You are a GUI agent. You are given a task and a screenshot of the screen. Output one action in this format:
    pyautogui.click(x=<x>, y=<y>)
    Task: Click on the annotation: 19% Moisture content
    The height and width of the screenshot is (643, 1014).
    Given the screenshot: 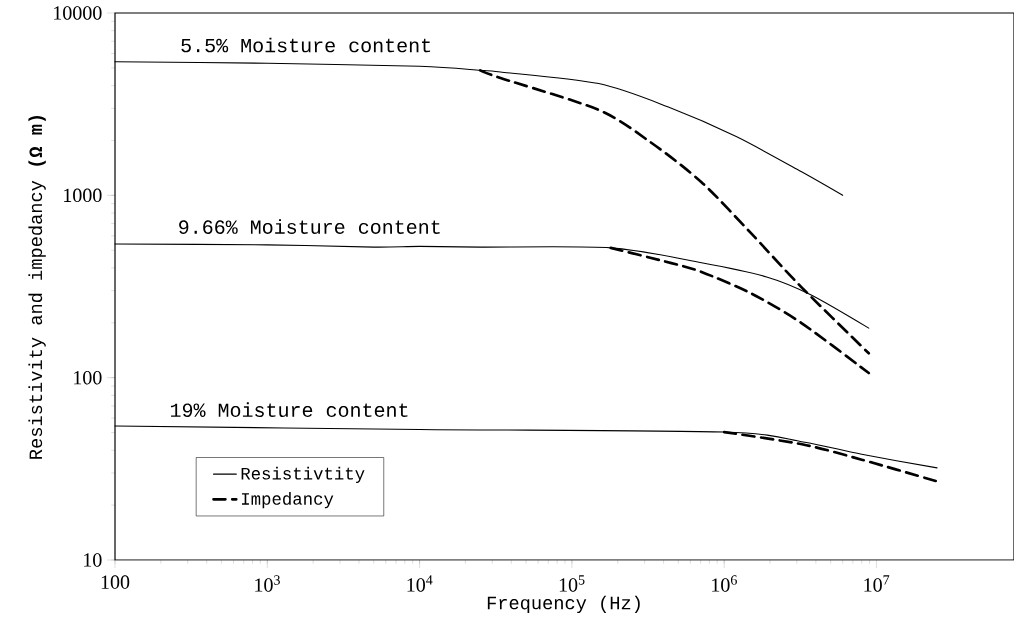 What is the action you would take?
    pyautogui.click(x=289, y=409)
    